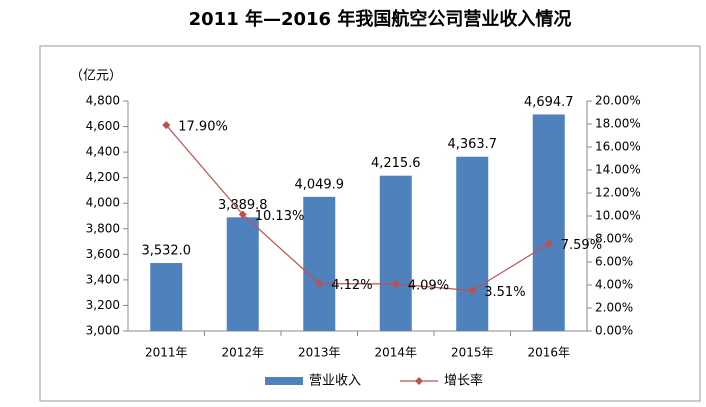 The width and height of the screenshot is (706, 407). What do you see at coordinates (319, 353) in the screenshot?
I see `x-tick-label: 2013年` at bounding box center [319, 353].